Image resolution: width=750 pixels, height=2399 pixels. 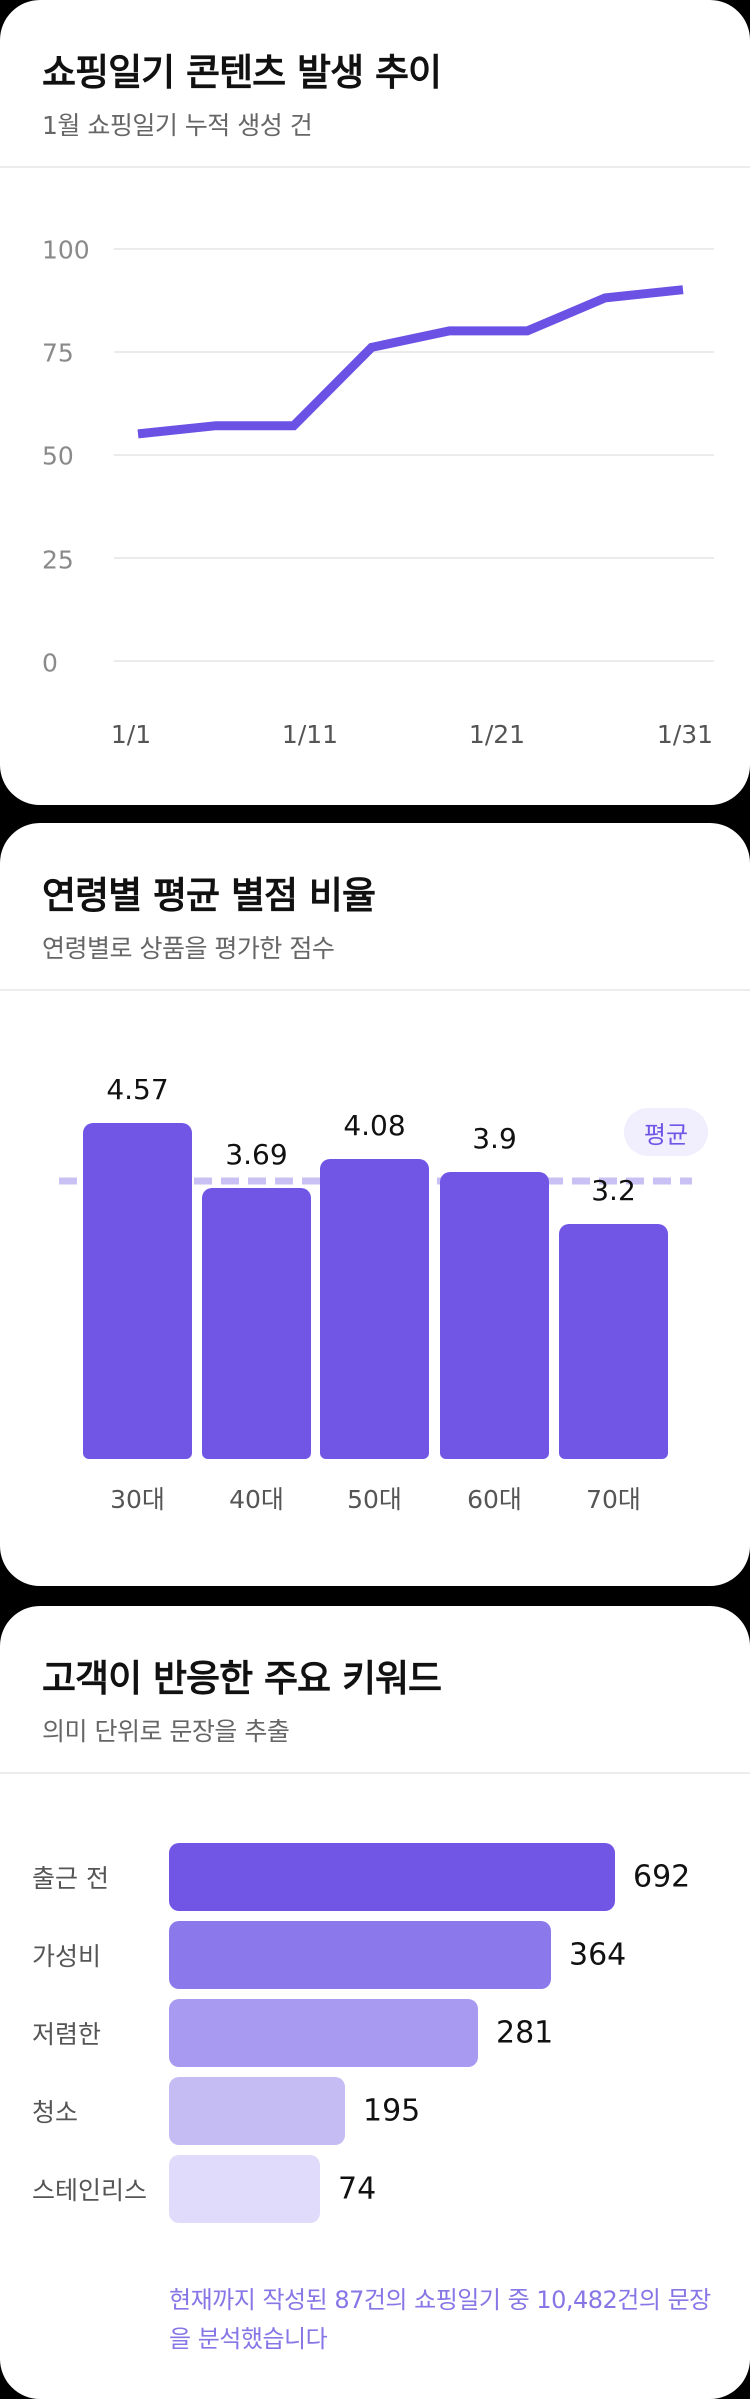 I want to click on card-subtitle: 의미 단위로 문장을 추출, so click(x=166, y=1731).